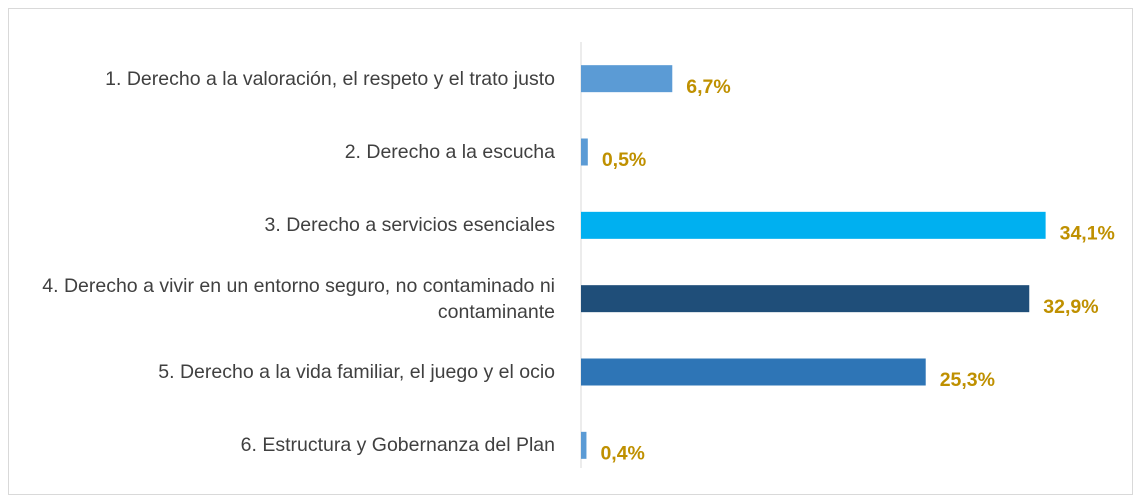 This screenshot has width=1141, height=503. Describe the element at coordinates (622, 453) in the screenshot. I see `value-label: 0,4%` at that location.